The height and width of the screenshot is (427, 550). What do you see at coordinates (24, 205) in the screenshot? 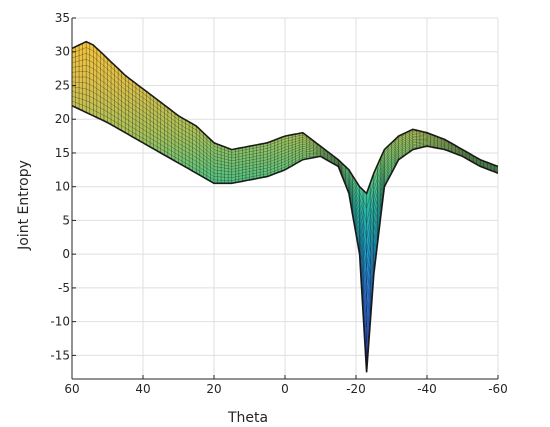
I see `y-axis-label: Joint Entropy` at bounding box center [24, 205].